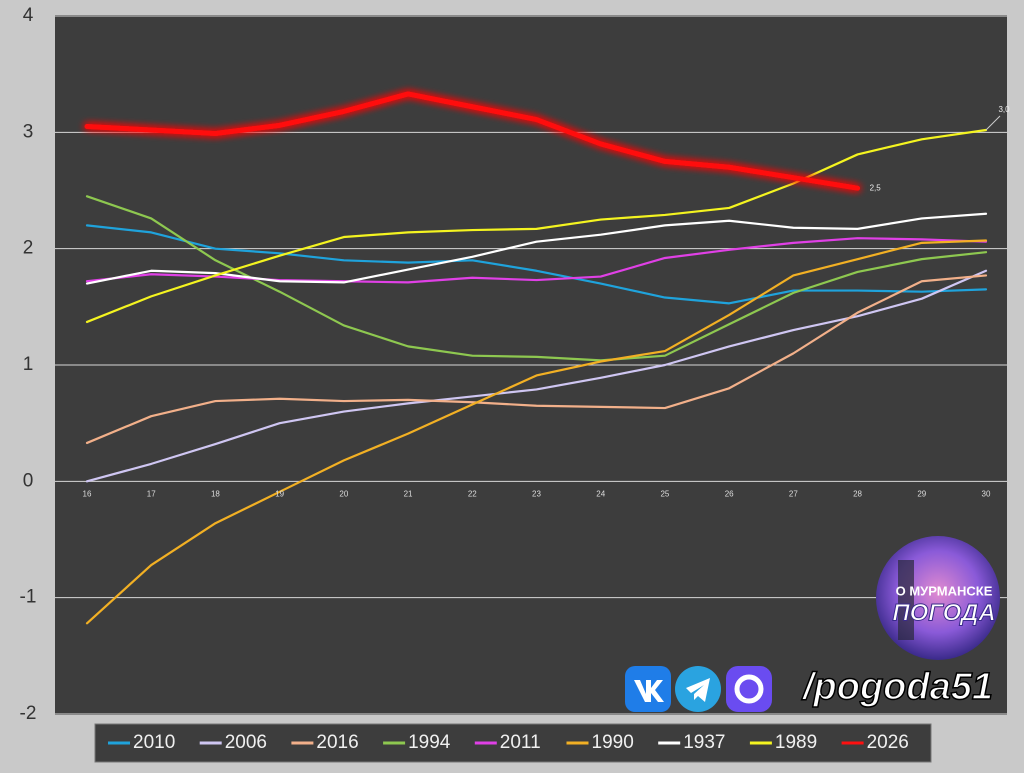  Describe the element at coordinates (943, 612) in the screenshot. I see `logo-main: ПОГОДА` at that location.